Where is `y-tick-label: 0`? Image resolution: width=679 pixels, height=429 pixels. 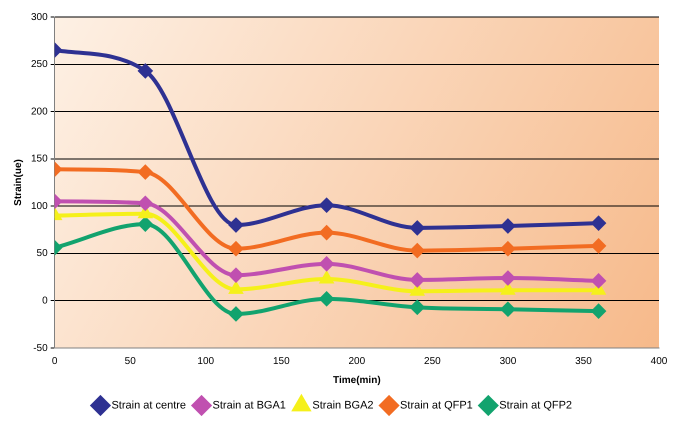 y-tick-label: 0 is located at coordinates (45, 300).